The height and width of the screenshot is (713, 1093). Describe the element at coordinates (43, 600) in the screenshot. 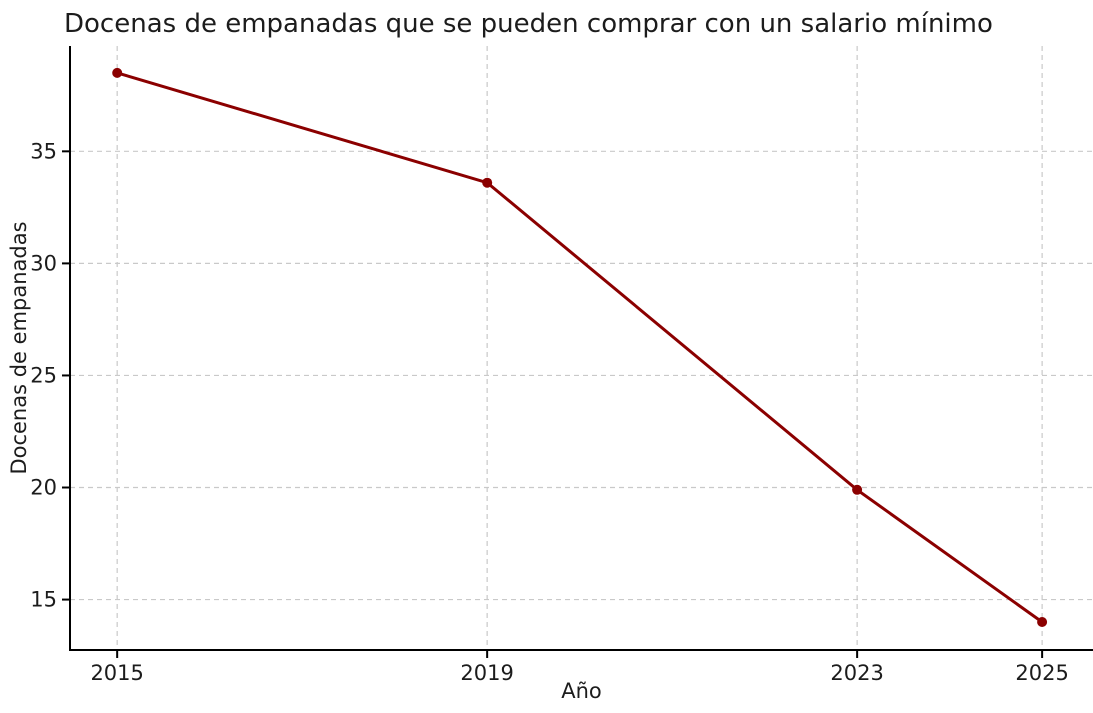

I see `y-tick-label: 15` at that location.